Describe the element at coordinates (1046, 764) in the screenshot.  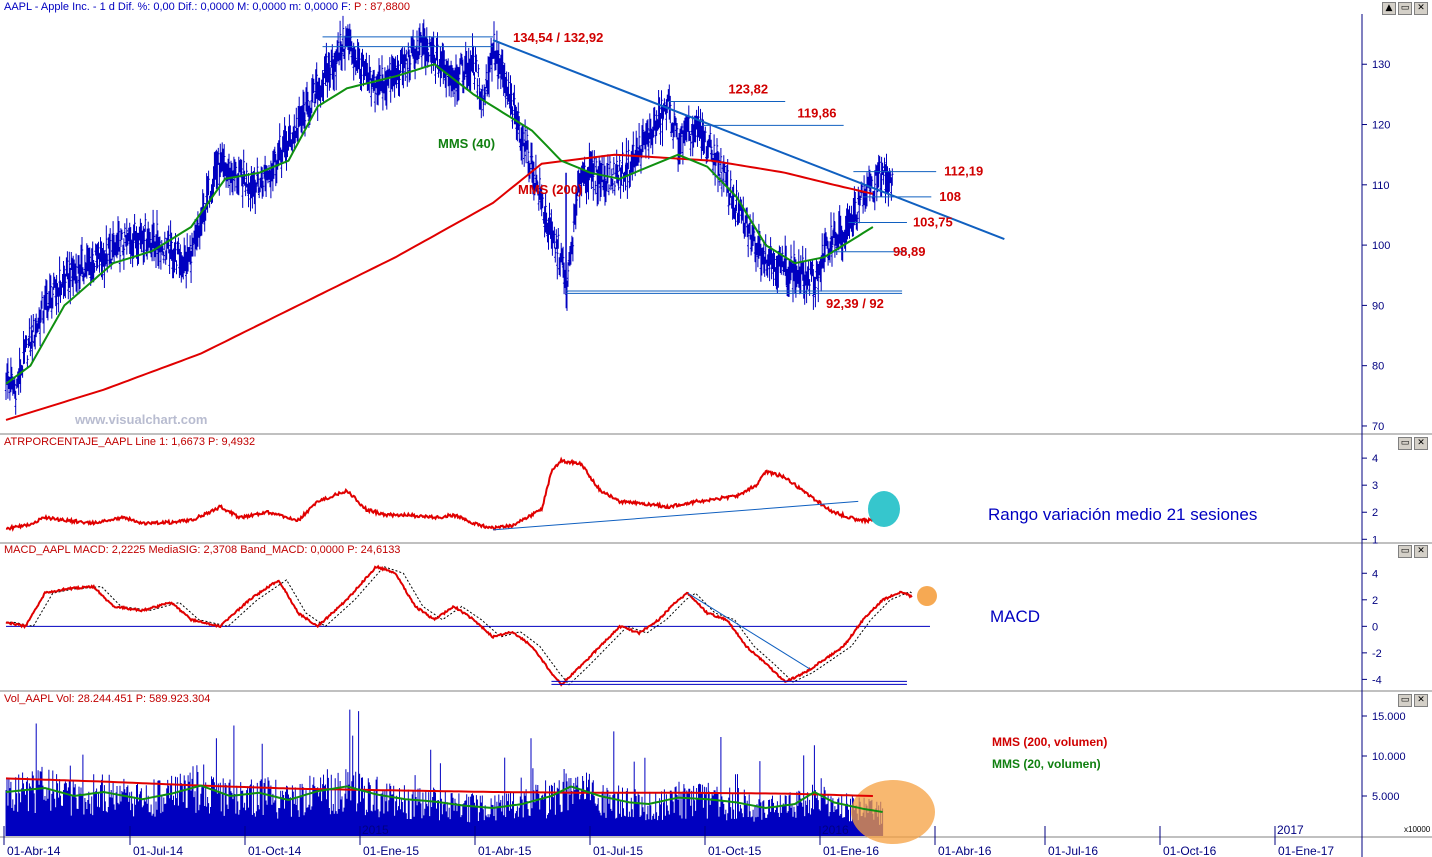
I see `vol-mms20-label: MMS (20, volumen)` at that location.